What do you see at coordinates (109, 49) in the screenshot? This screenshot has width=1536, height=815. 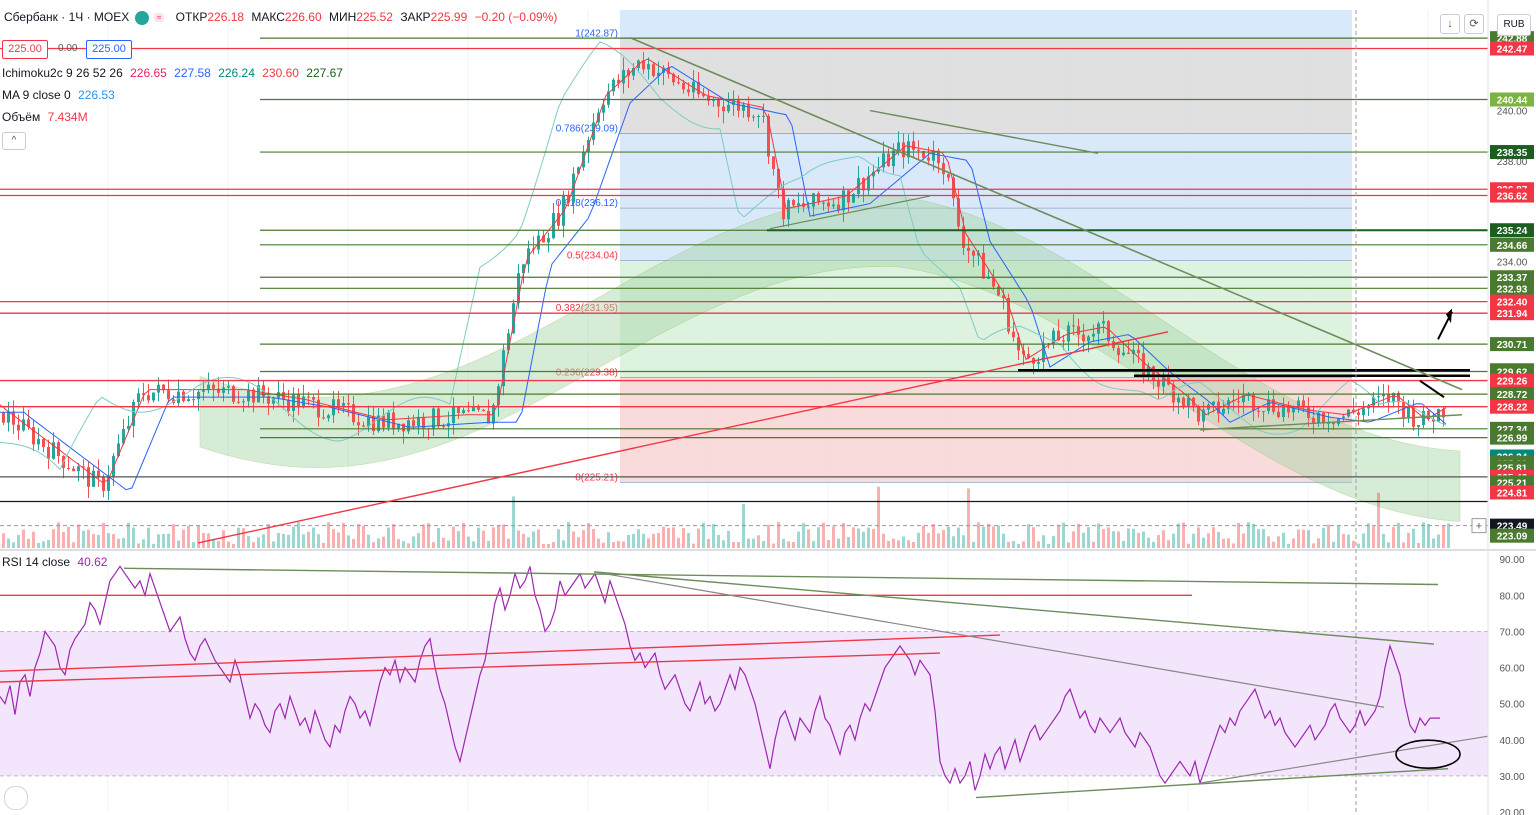 I see `ask-price-box: 225.00` at bounding box center [109, 49].